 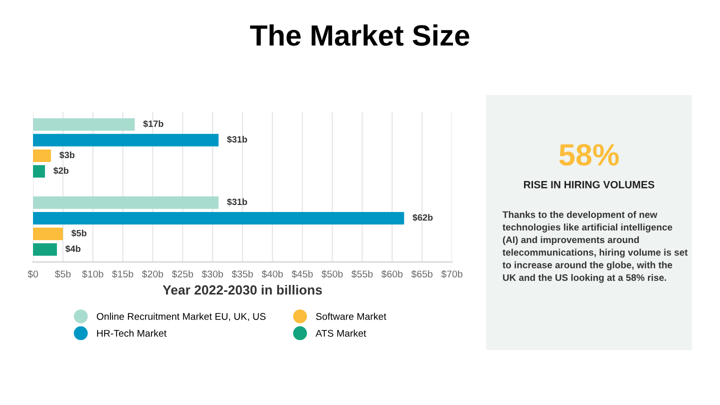 I want to click on x-tick-label: $40b, so click(x=272, y=274).